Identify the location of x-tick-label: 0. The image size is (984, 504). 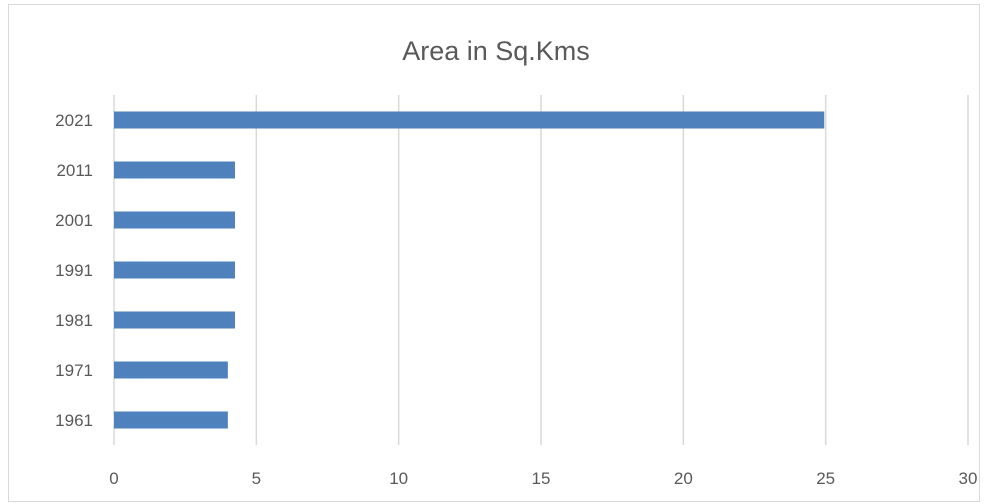
(113, 478).